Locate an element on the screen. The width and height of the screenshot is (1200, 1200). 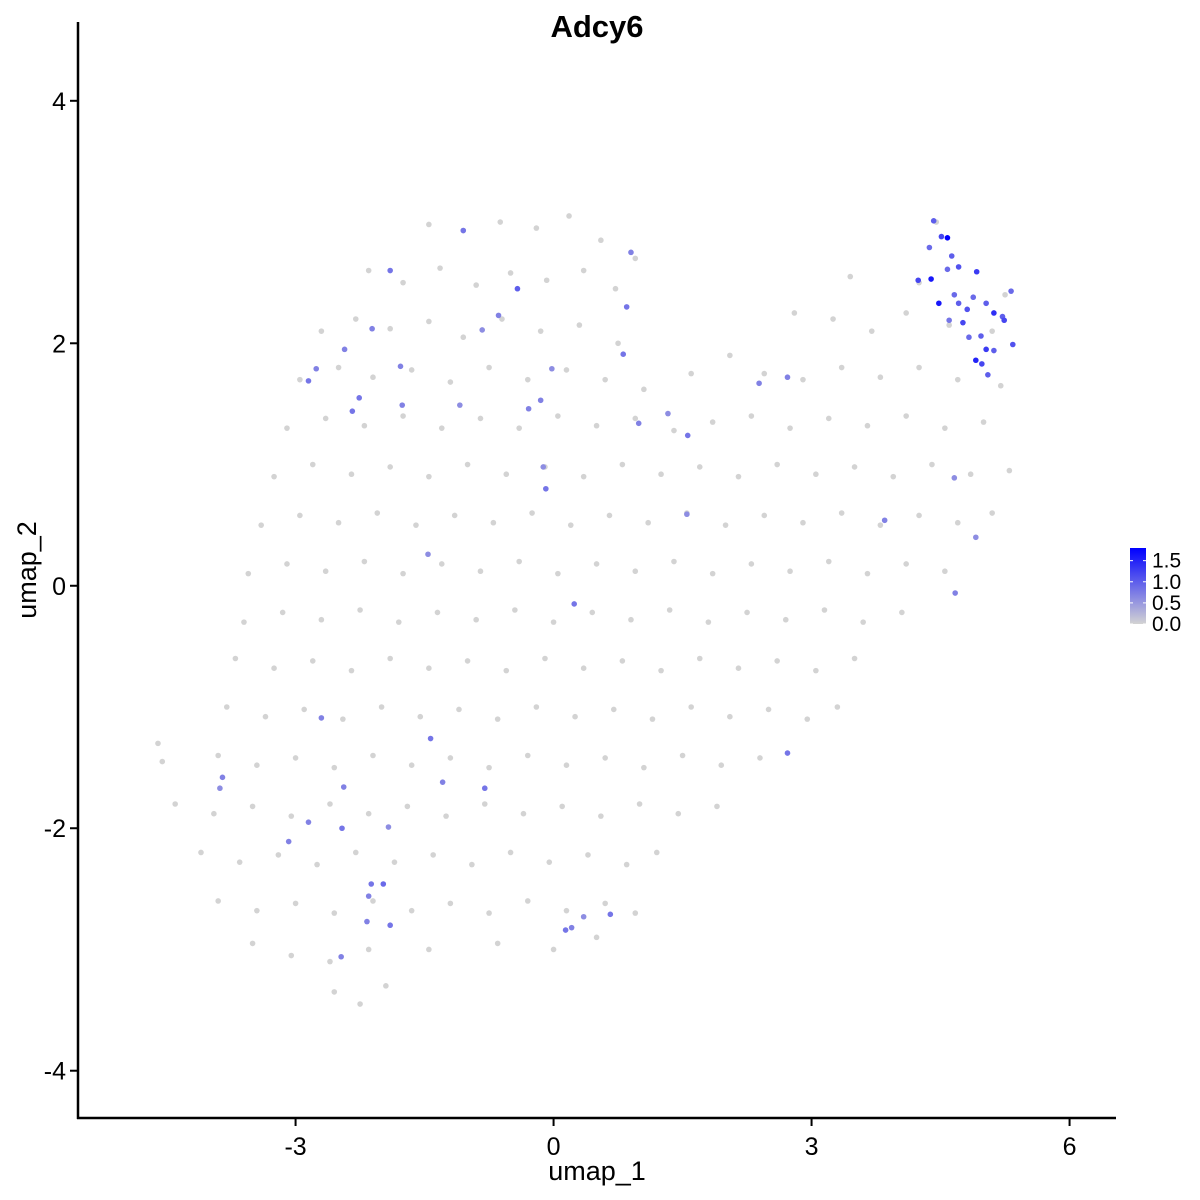
x-ticks: -3 0 3 6 is located at coordinates (680, 1139).